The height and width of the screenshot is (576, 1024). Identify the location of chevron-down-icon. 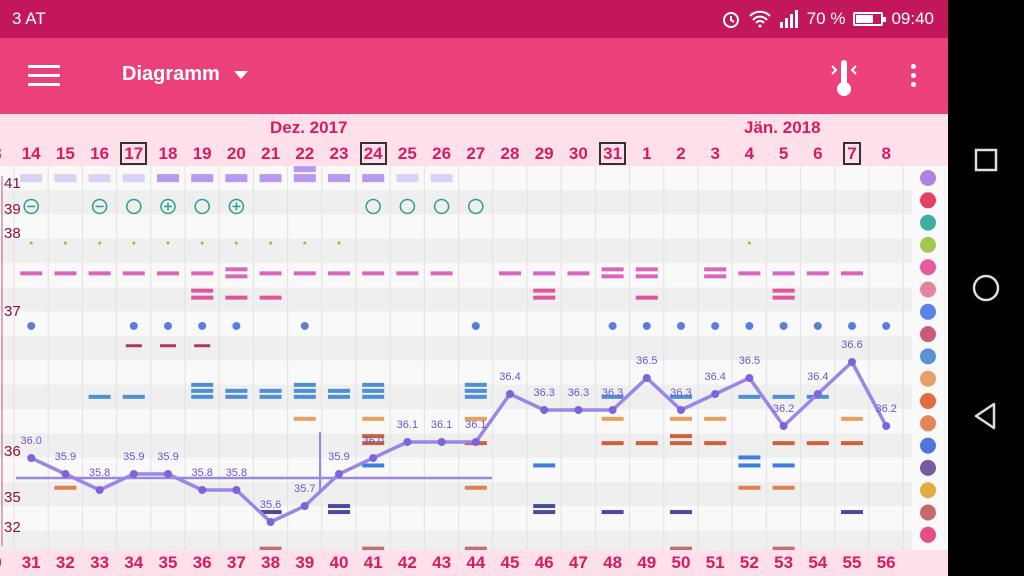
(240, 74).